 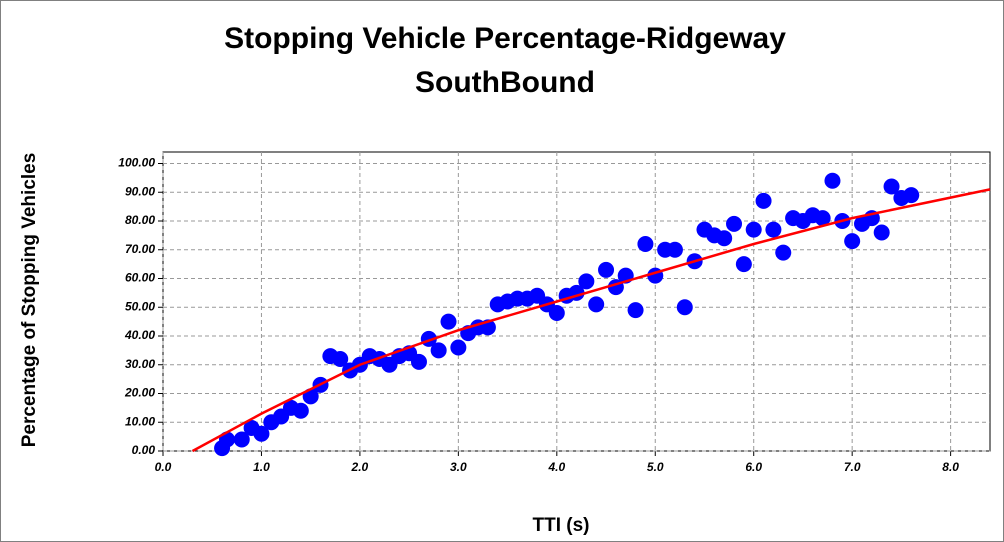 I want to click on x-tick-label: 5.0, so click(x=655, y=467).